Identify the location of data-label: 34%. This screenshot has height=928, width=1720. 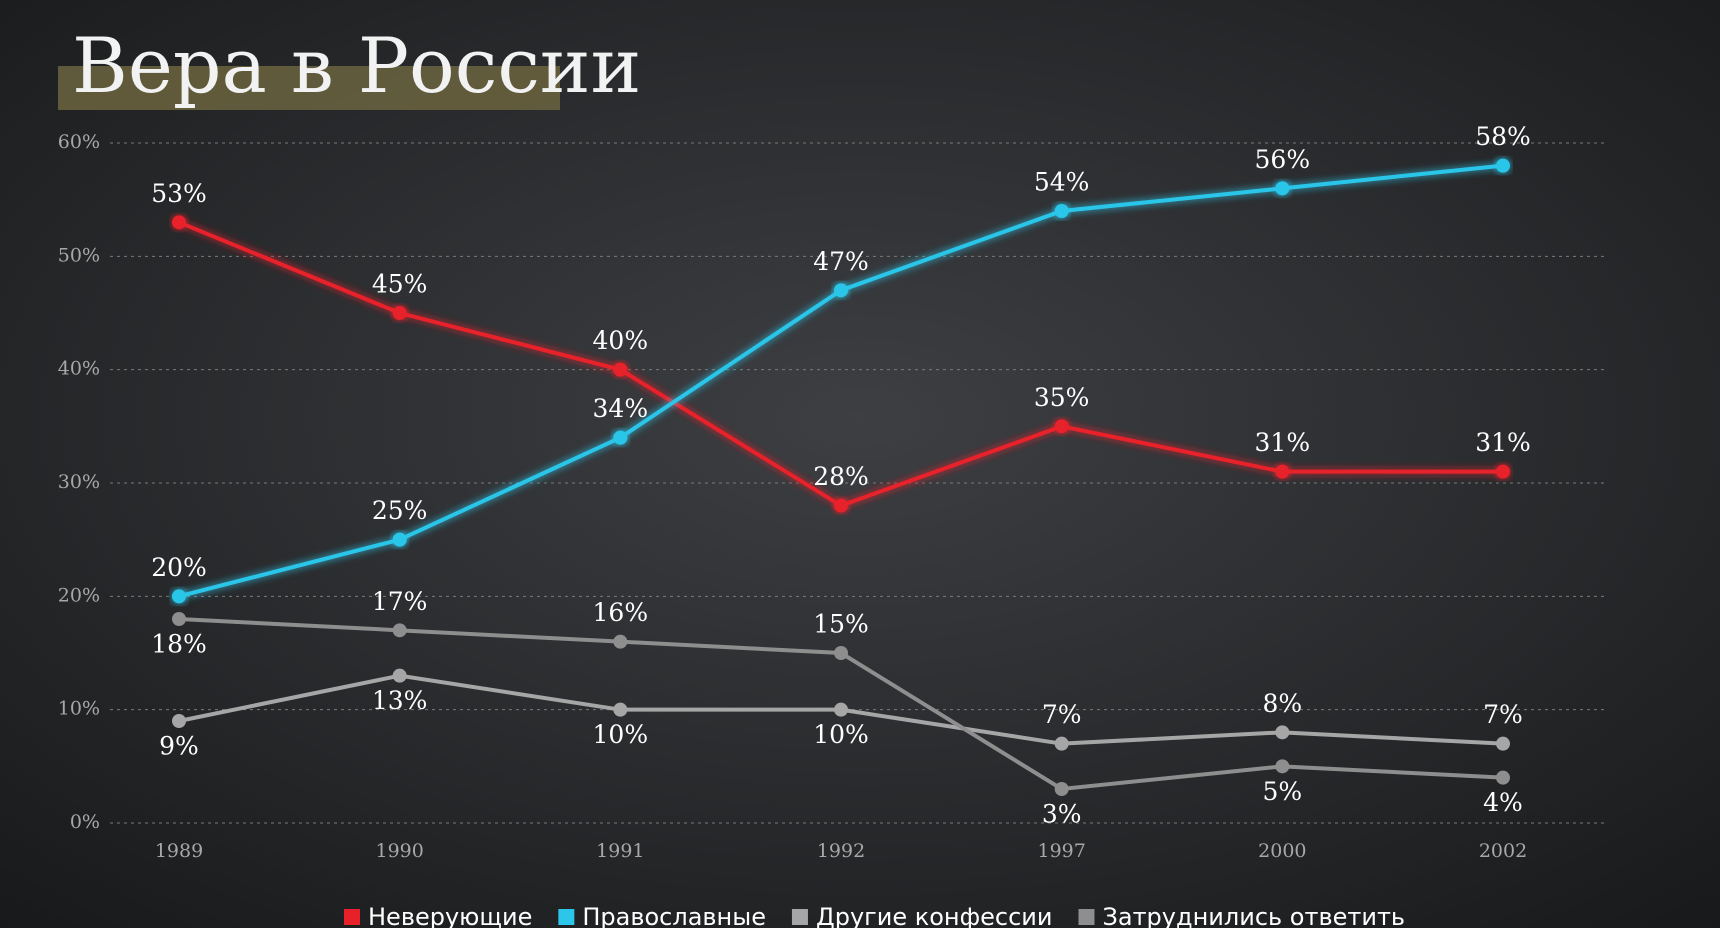
(621, 408).